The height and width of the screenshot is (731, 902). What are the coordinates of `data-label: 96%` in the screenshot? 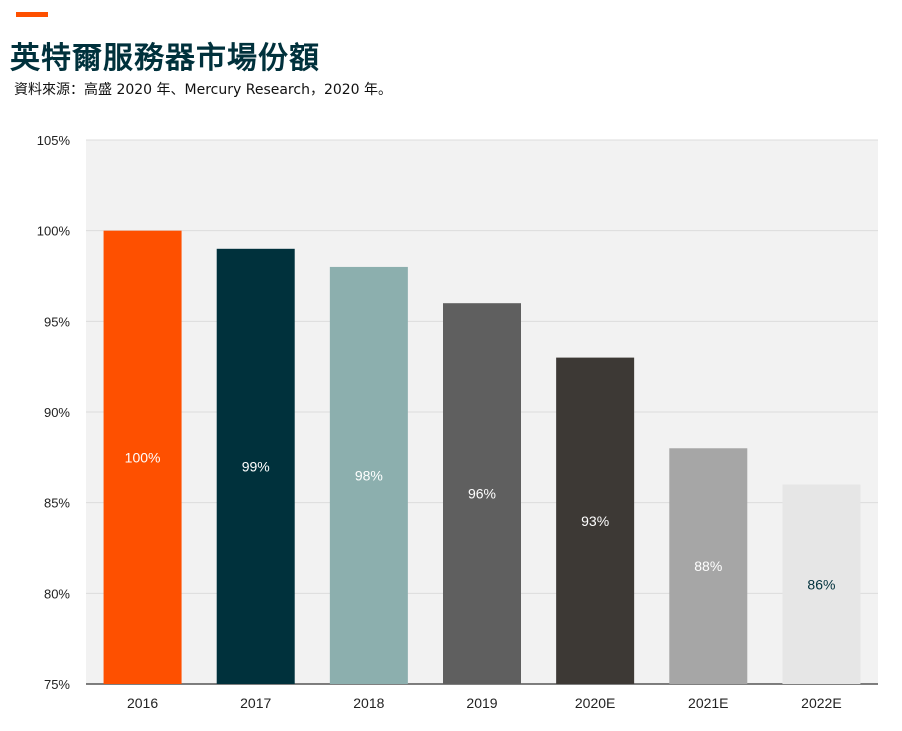 It's located at (482, 494).